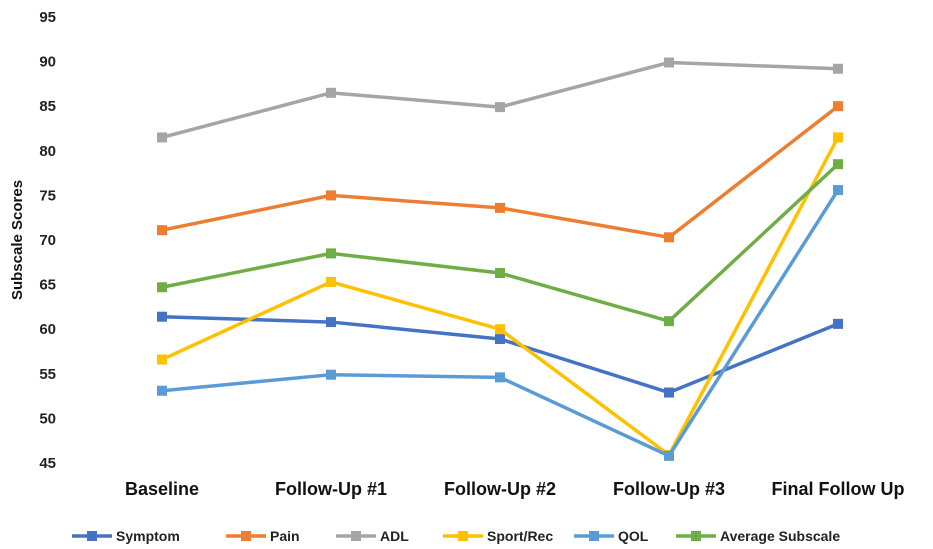 This screenshot has height=549, width=933. I want to click on series-line, so click(500, 100).